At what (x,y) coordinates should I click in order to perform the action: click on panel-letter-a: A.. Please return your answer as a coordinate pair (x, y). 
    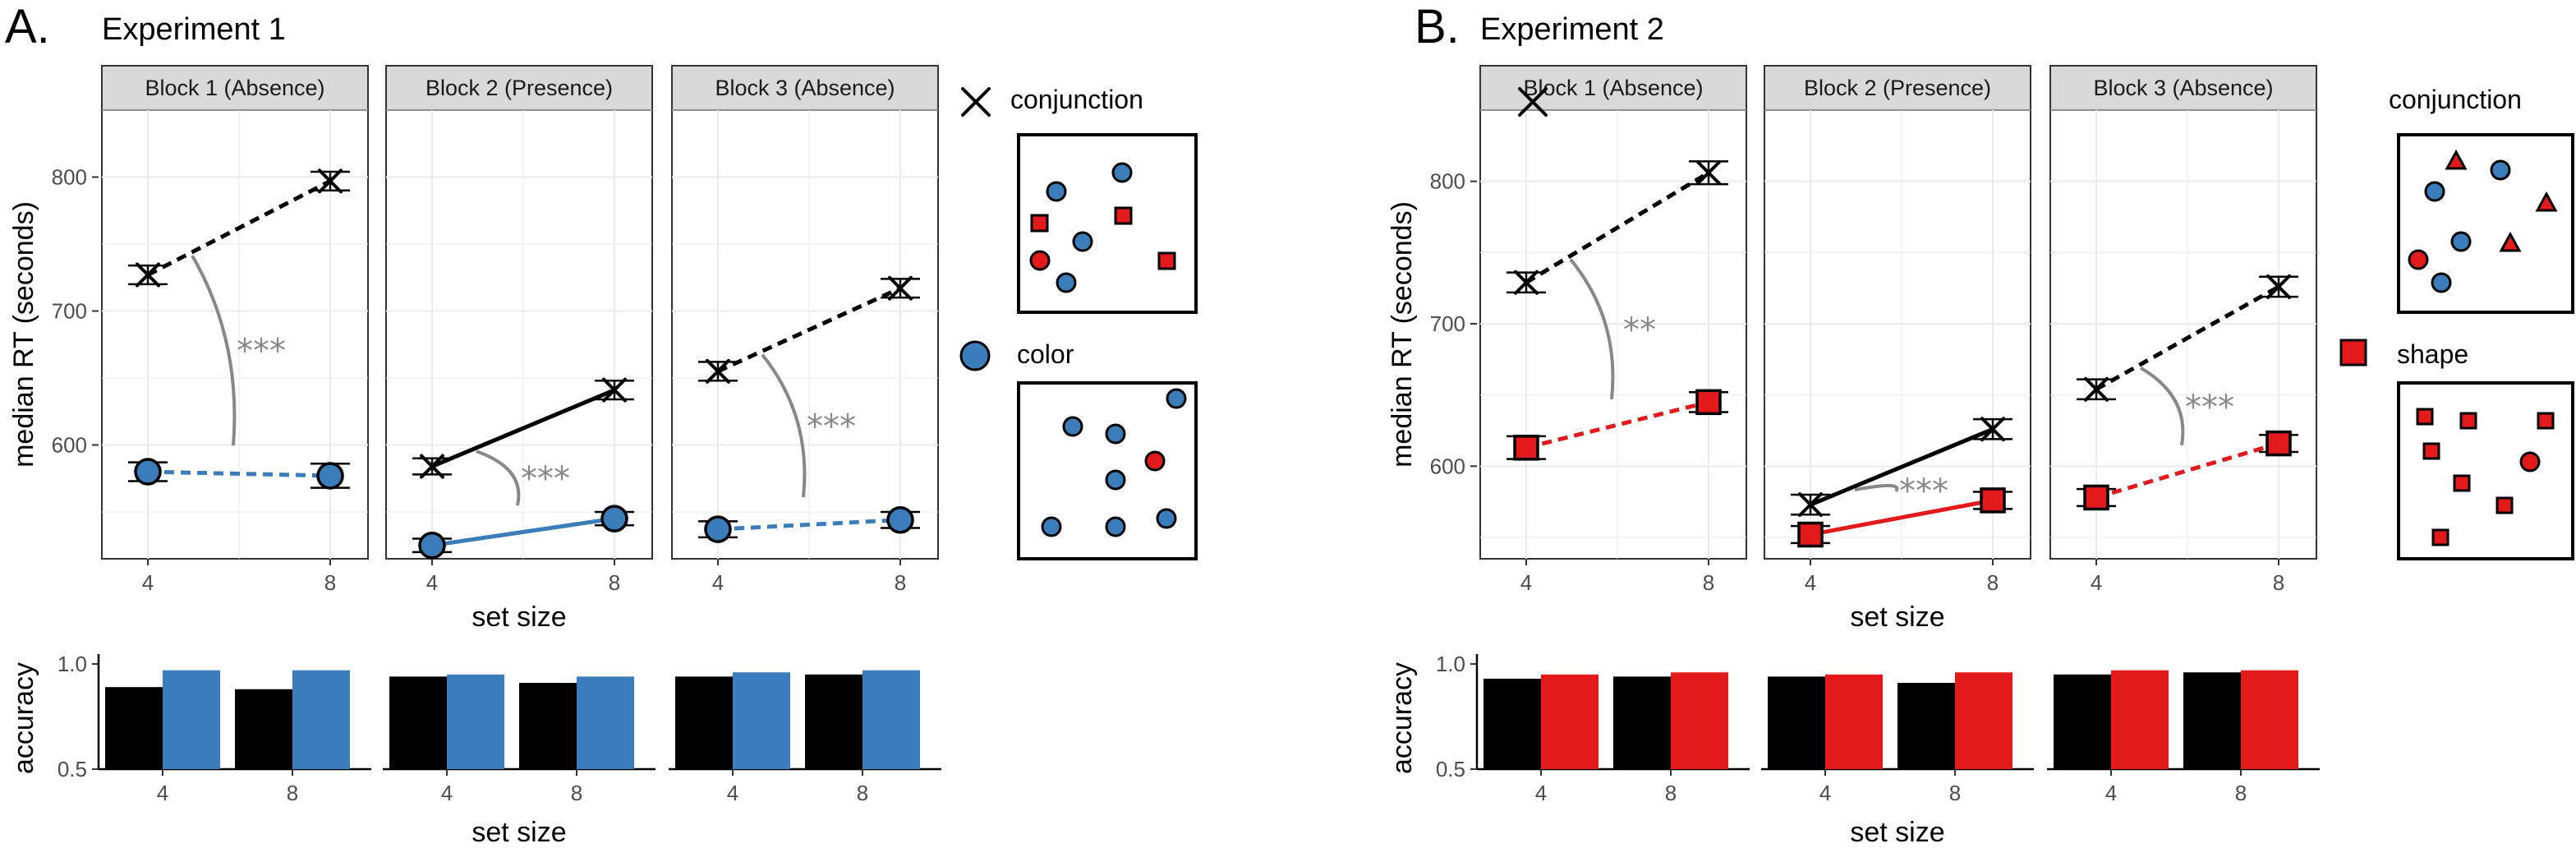
    Looking at the image, I should click on (27, 26).